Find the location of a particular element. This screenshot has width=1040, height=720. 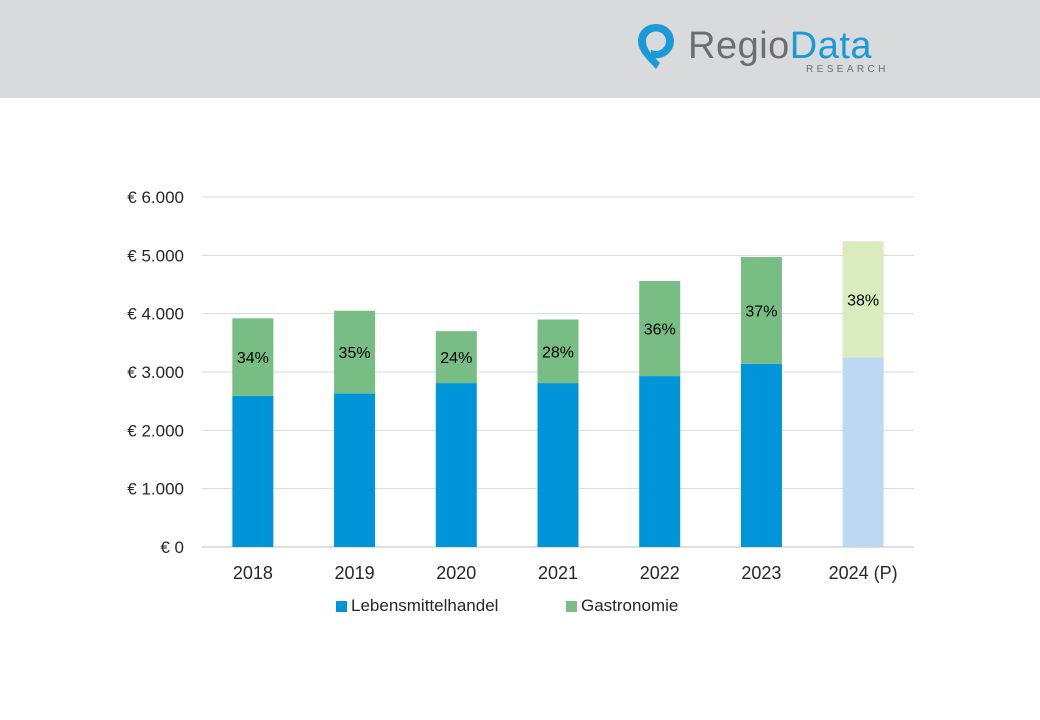

data-label: 28% is located at coordinates (558, 352).